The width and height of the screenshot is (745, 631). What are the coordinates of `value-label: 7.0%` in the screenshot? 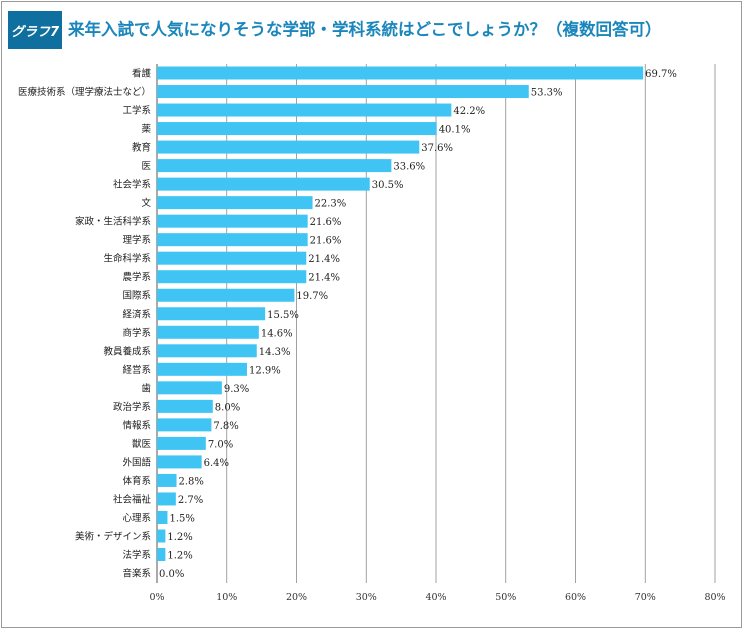 It's located at (220, 444).